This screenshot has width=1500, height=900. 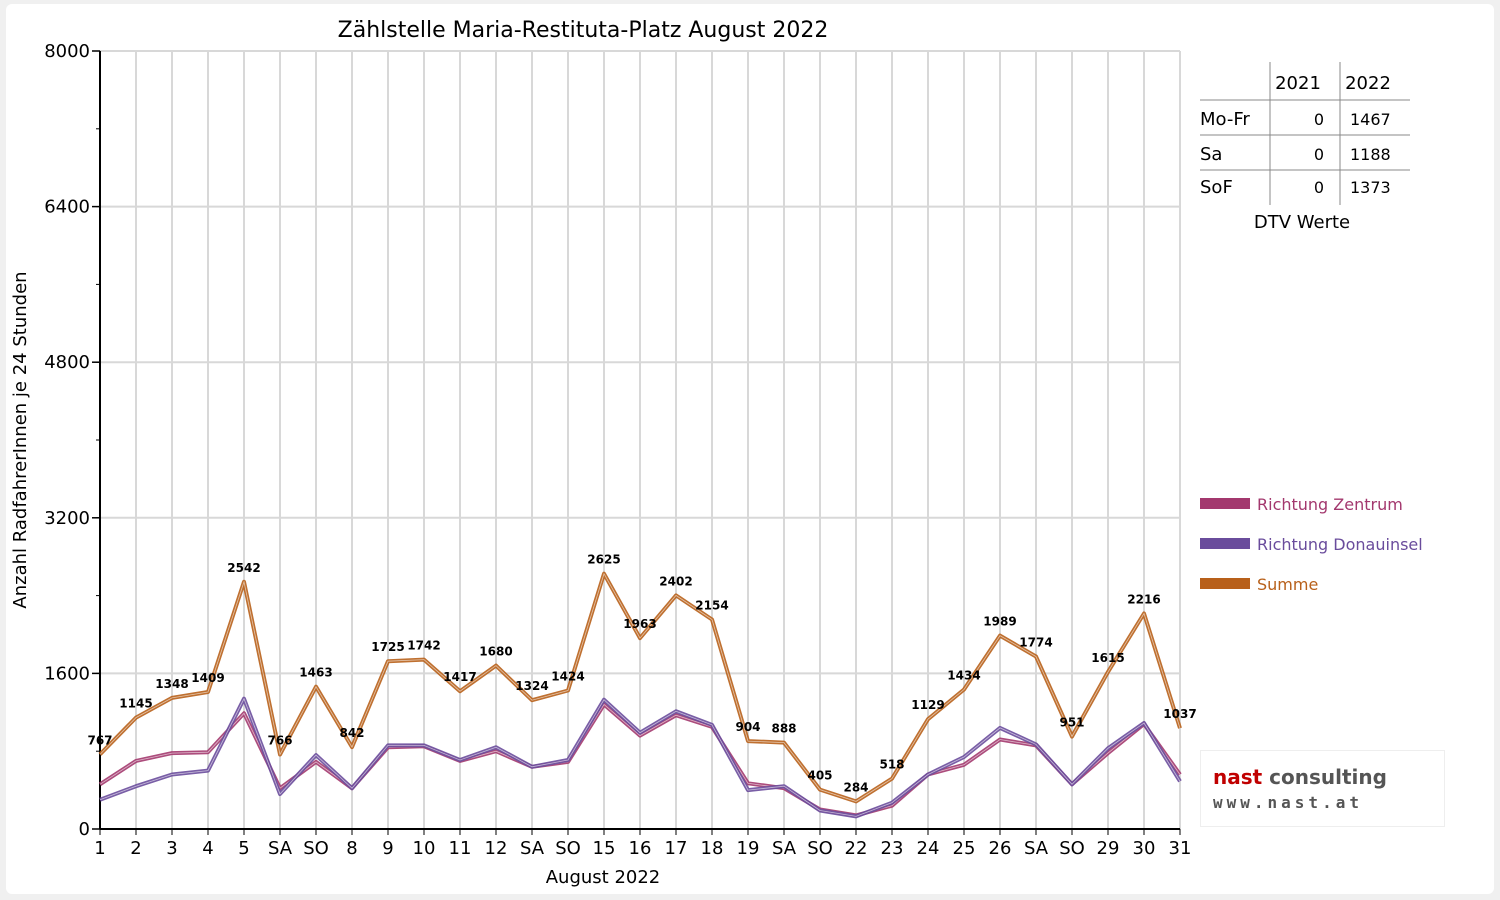 I want to click on y-tick-label: 0, so click(x=84, y=829).